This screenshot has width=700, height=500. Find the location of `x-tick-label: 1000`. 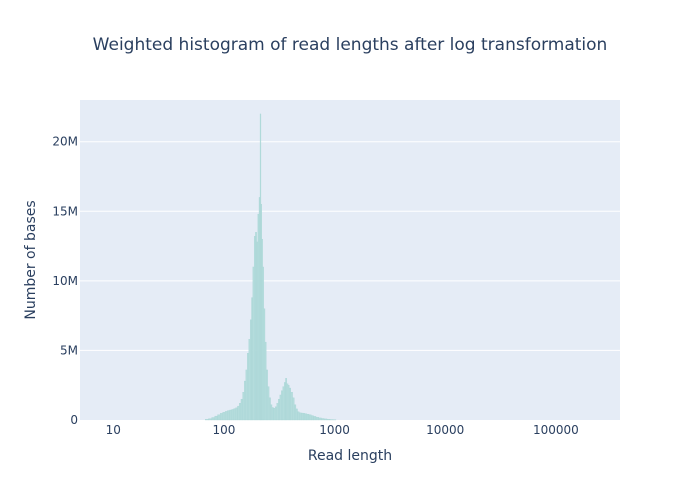

x-tick-label: 1000 is located at coordinates (334, 430).